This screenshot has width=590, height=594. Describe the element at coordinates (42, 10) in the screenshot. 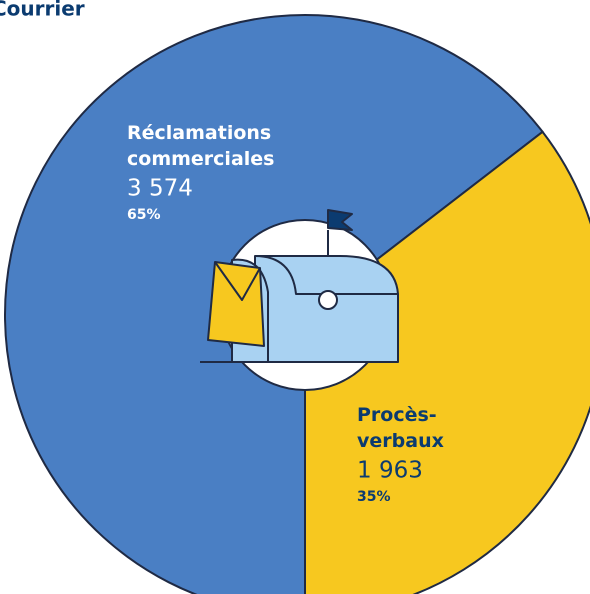

I see `chart-title: Courrier` at that location.